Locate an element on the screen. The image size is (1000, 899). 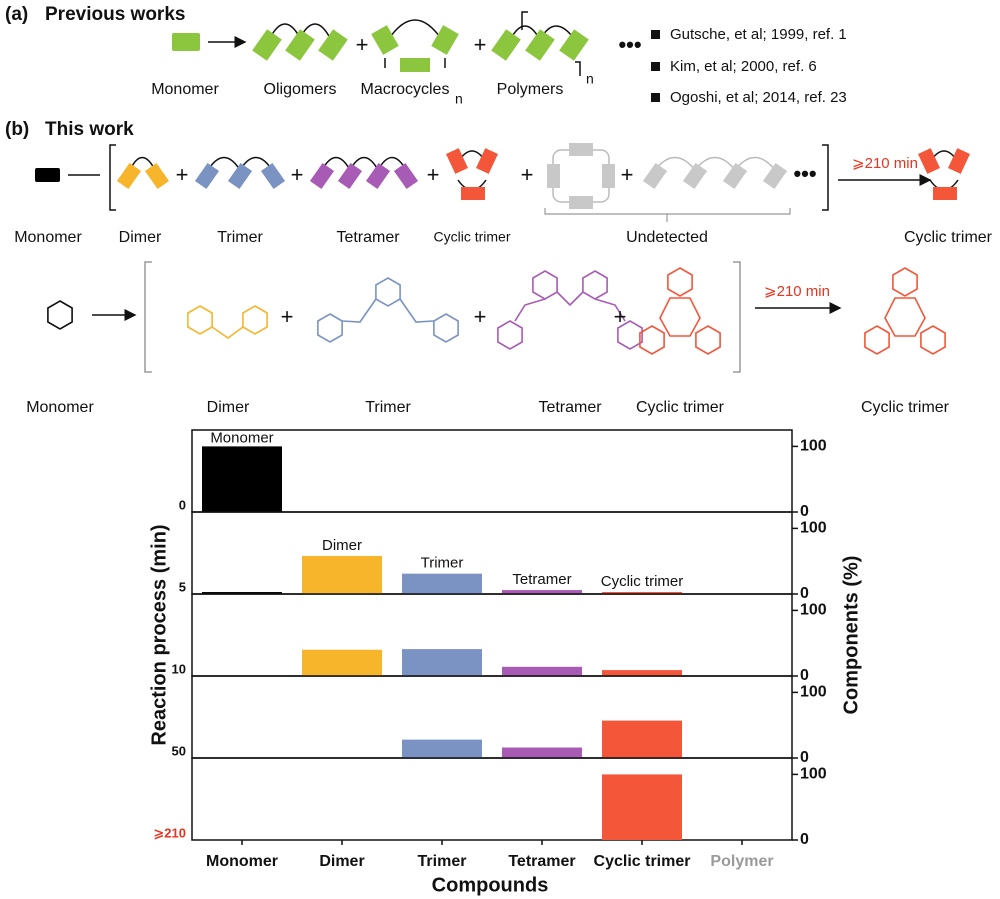
x-tick-label: Trimer is located at coordinates (442, 861).